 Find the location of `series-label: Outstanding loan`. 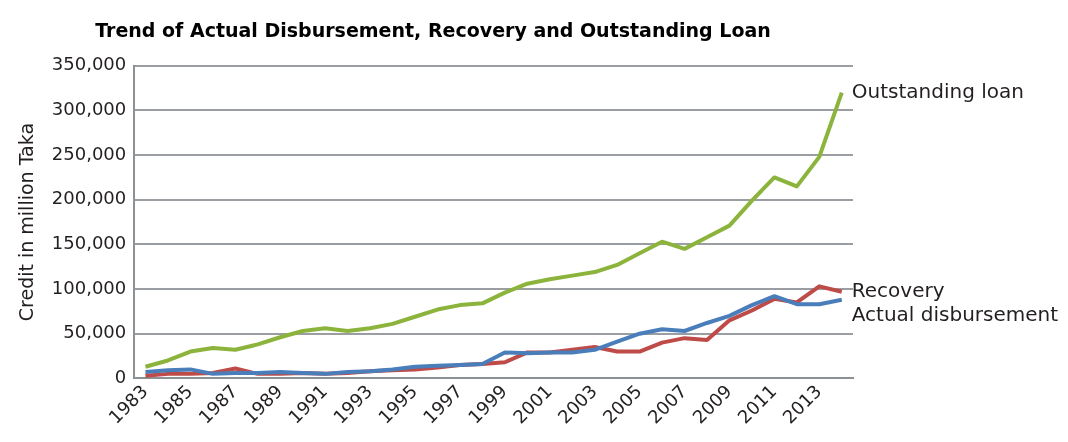

series-label: Outstanding loan is located at coordinates (937, 90).